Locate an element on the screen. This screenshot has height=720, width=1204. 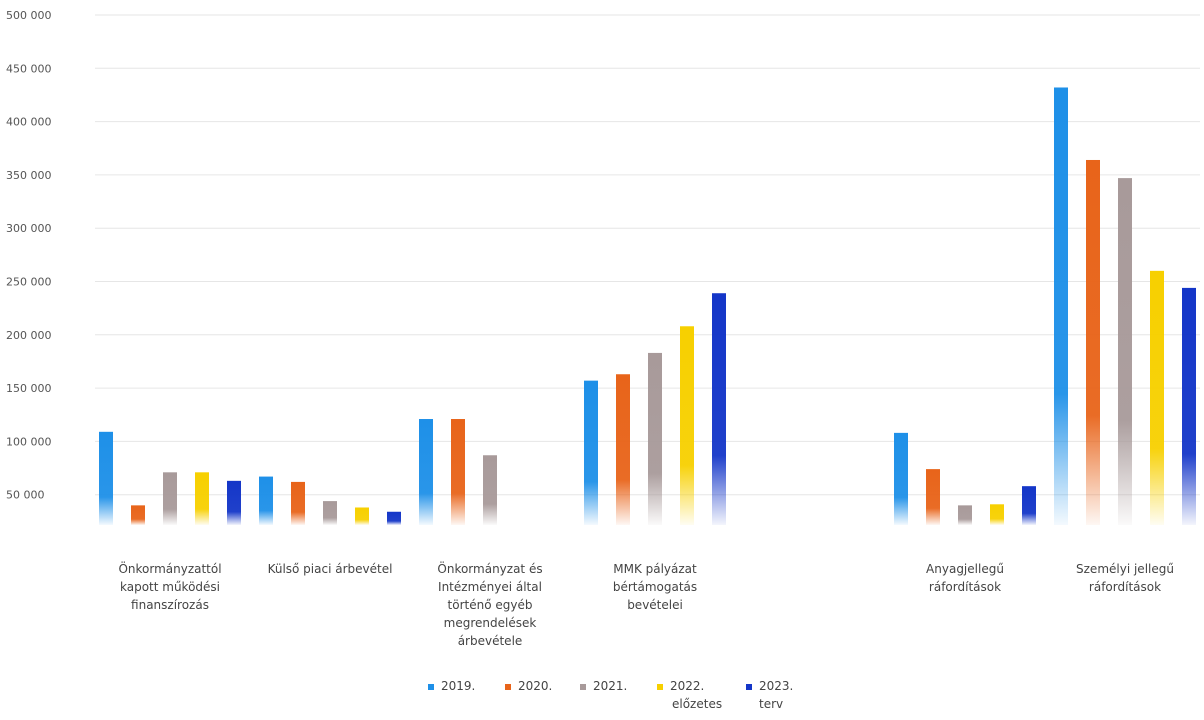
y-tick-label: 400 000 is located at coordinates (29, 122).